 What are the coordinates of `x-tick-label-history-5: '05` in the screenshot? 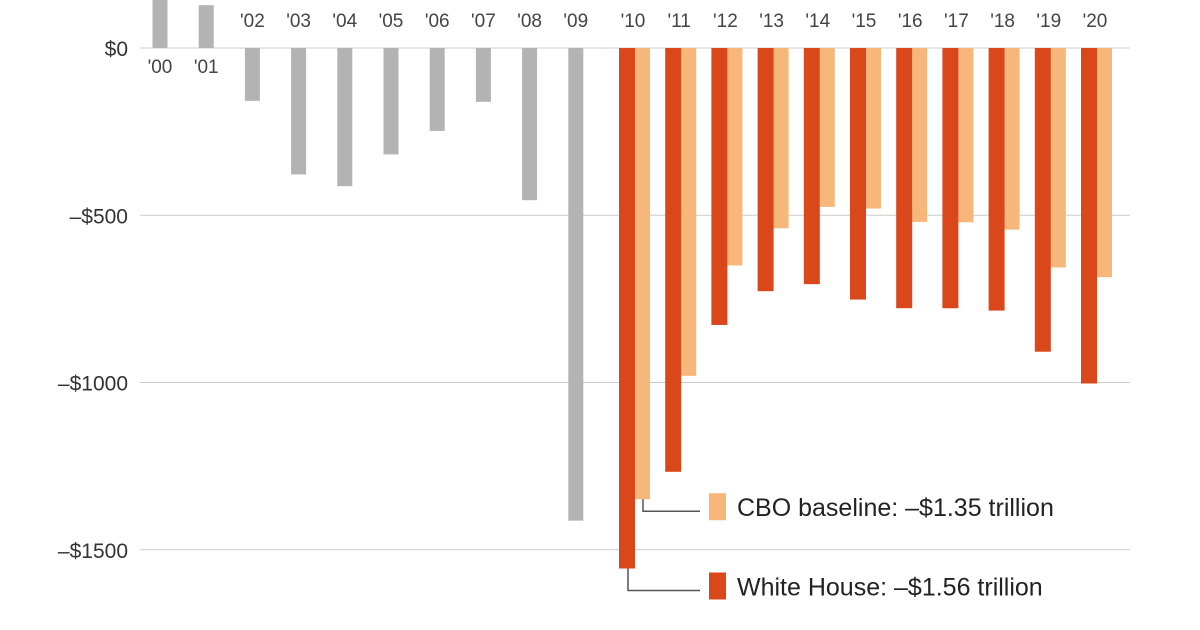 It's located at (391, 21).